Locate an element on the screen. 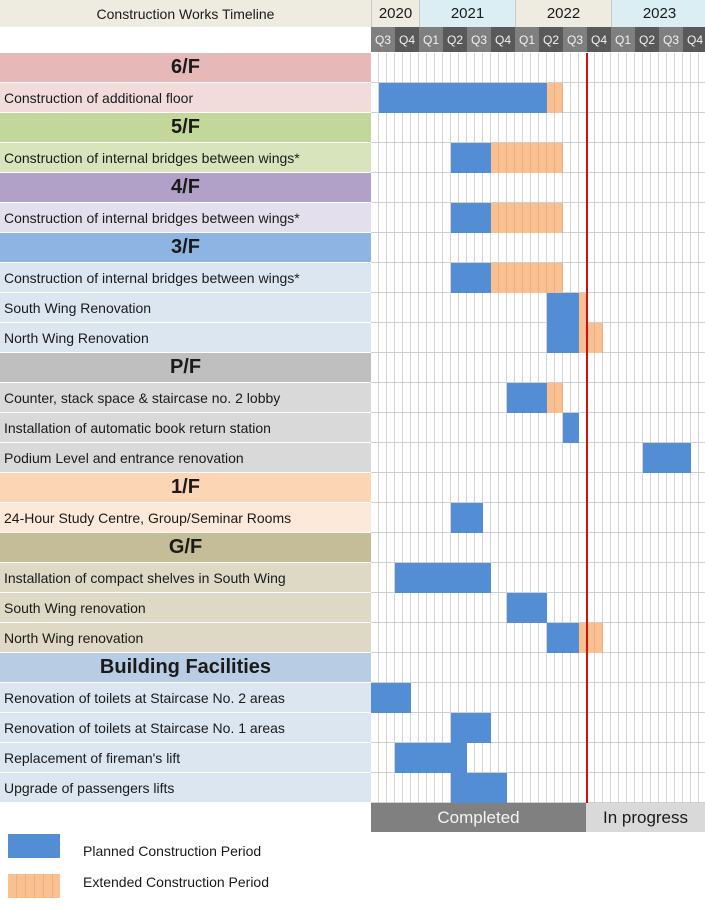  legend-extended-swatch is located at coordinates (34, 886).